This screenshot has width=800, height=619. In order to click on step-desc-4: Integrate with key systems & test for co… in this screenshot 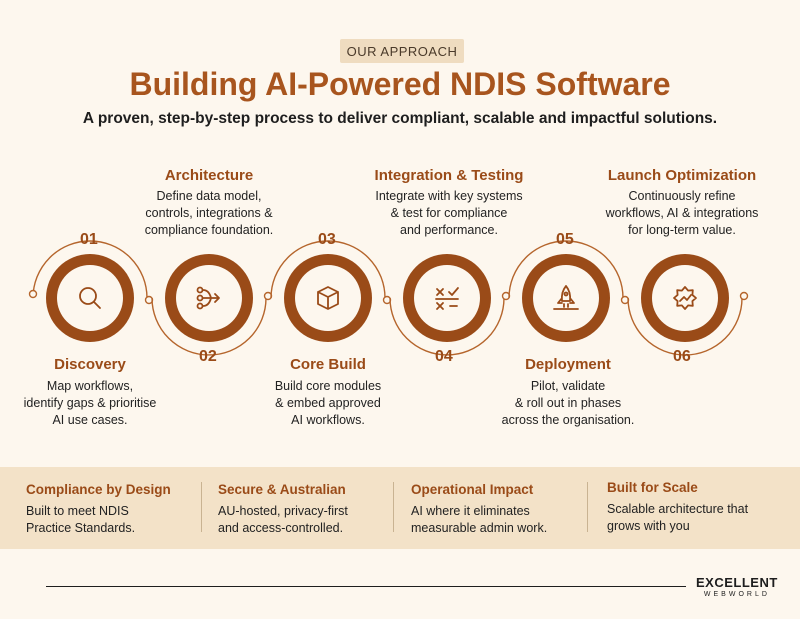, I will do `click(449, 213)`.